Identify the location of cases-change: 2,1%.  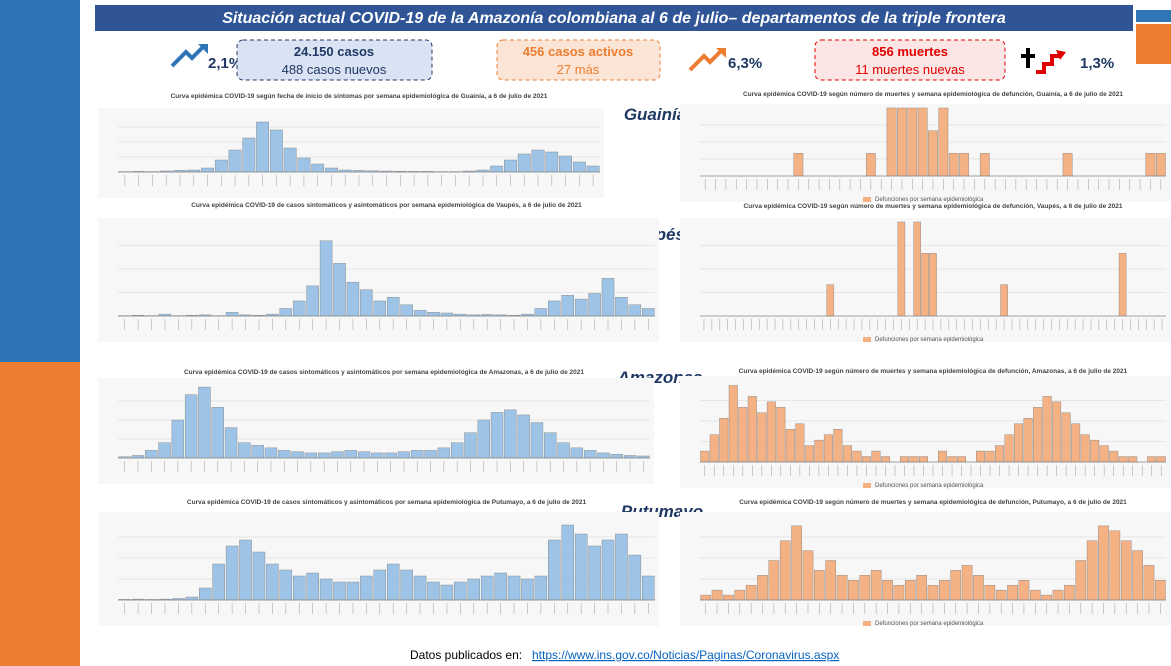
(225, 63).